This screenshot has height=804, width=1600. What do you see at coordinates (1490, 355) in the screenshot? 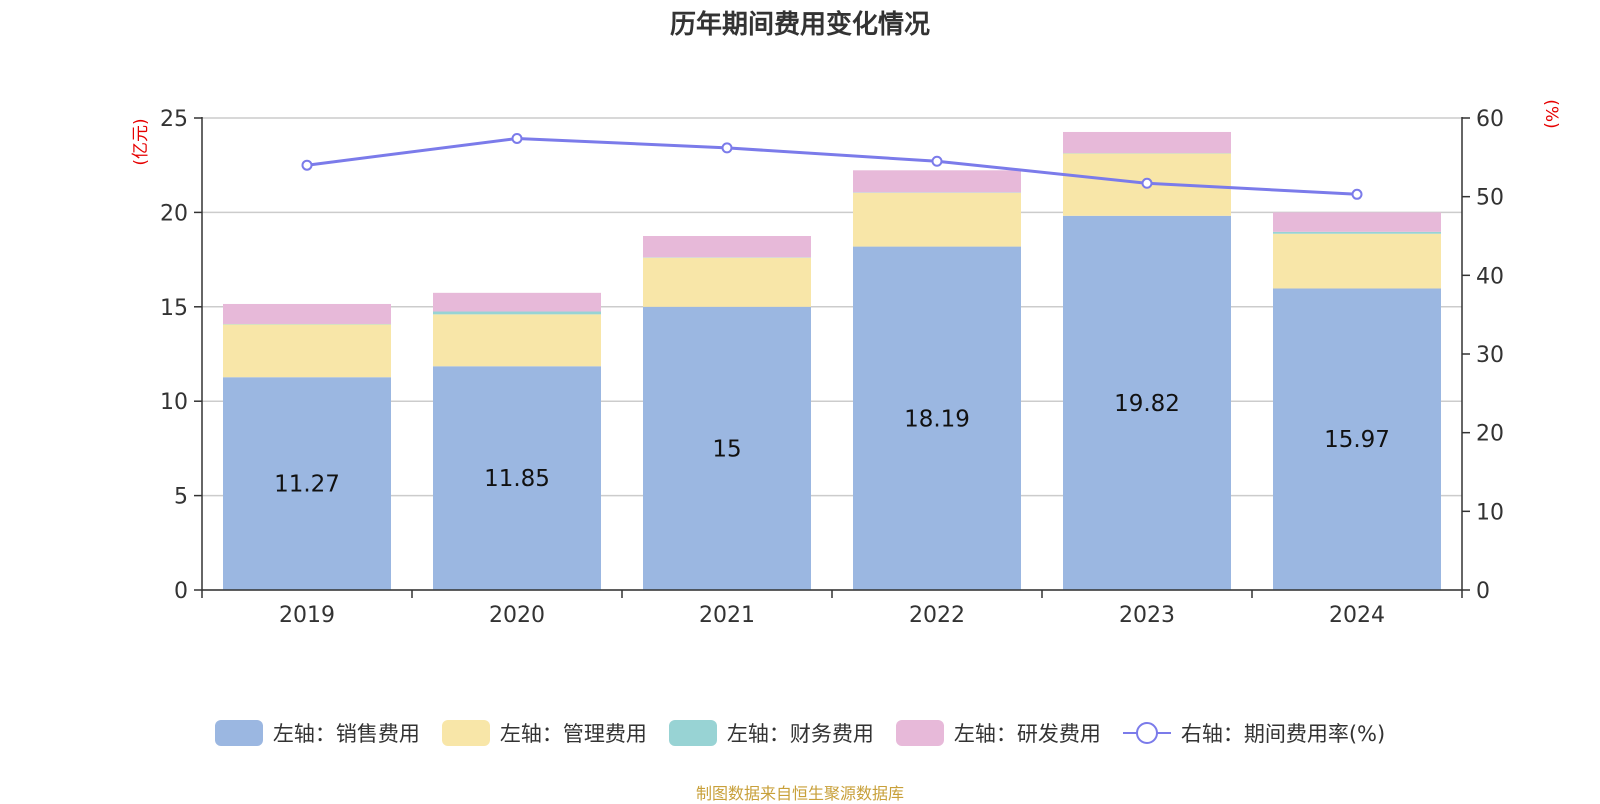
I see `right-tick-label-30: 30` at bounding box center [1490, 355].